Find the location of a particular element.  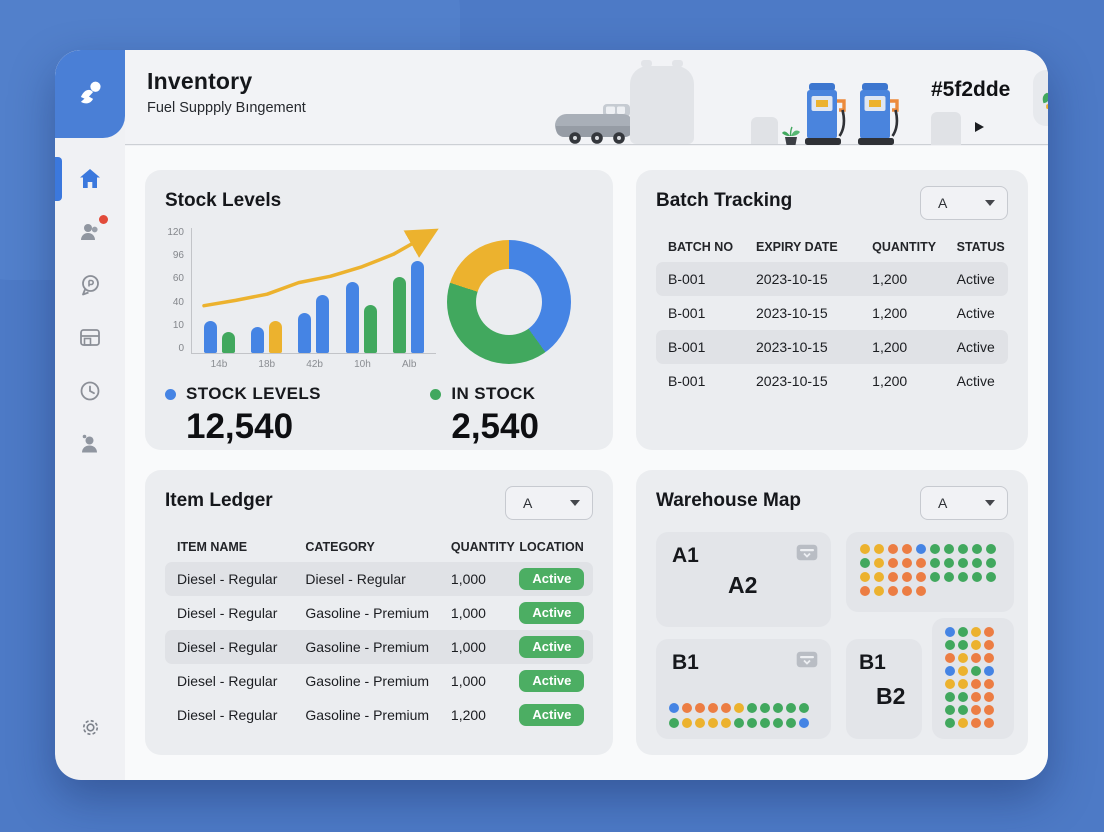

bar-green is located at coordinates (399, 315).